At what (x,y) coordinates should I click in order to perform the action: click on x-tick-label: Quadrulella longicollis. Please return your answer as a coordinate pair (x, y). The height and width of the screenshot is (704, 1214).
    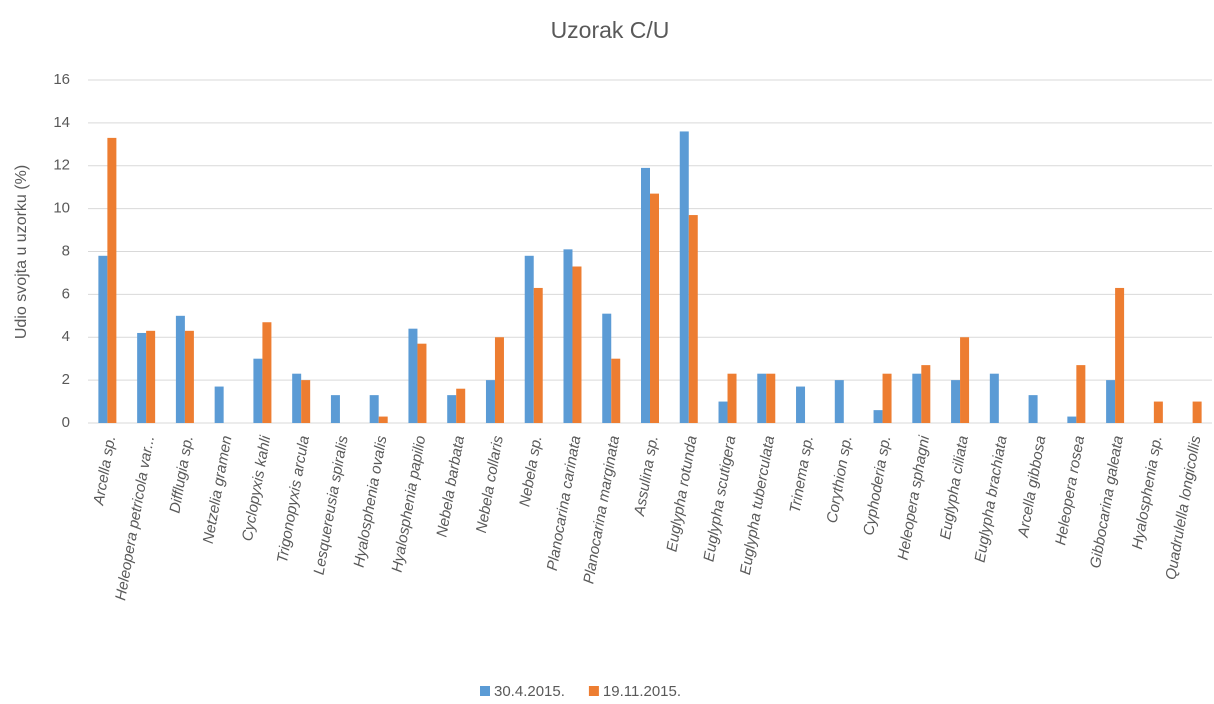
    Looking at the image, I should click on (1183, 507).